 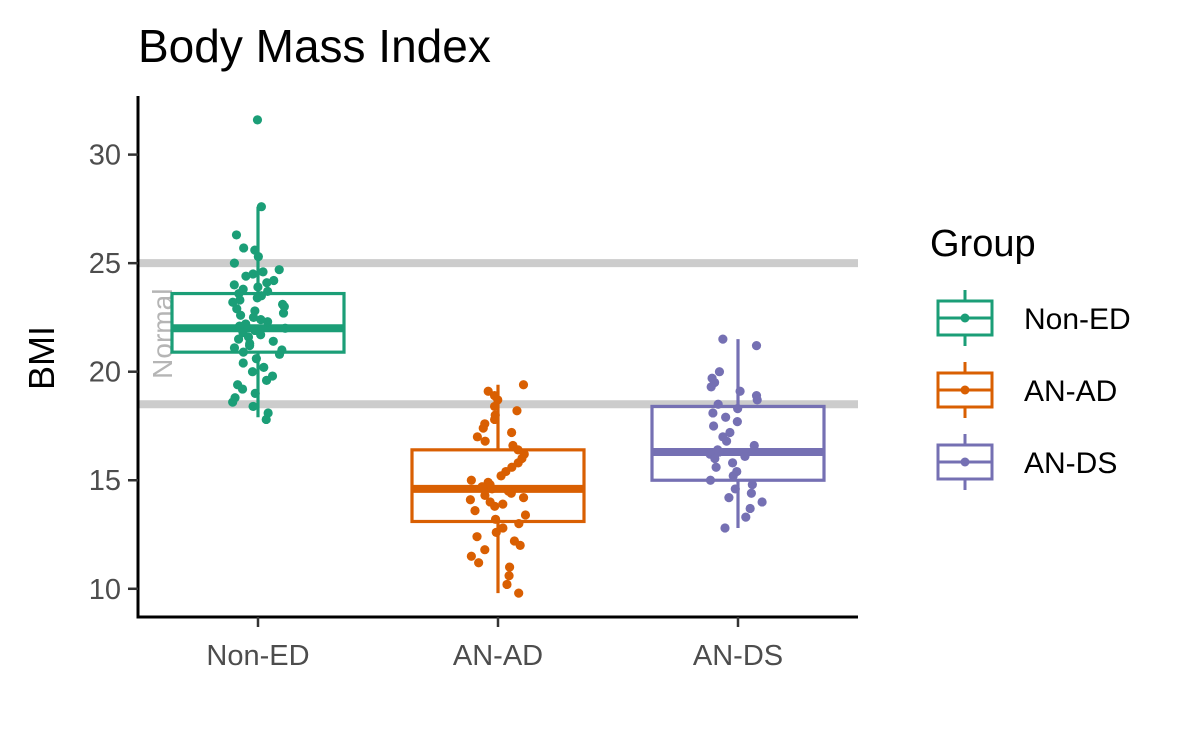 I want to click on legend-label-non-ed: Non-ED, so click(x=1077, y=319).